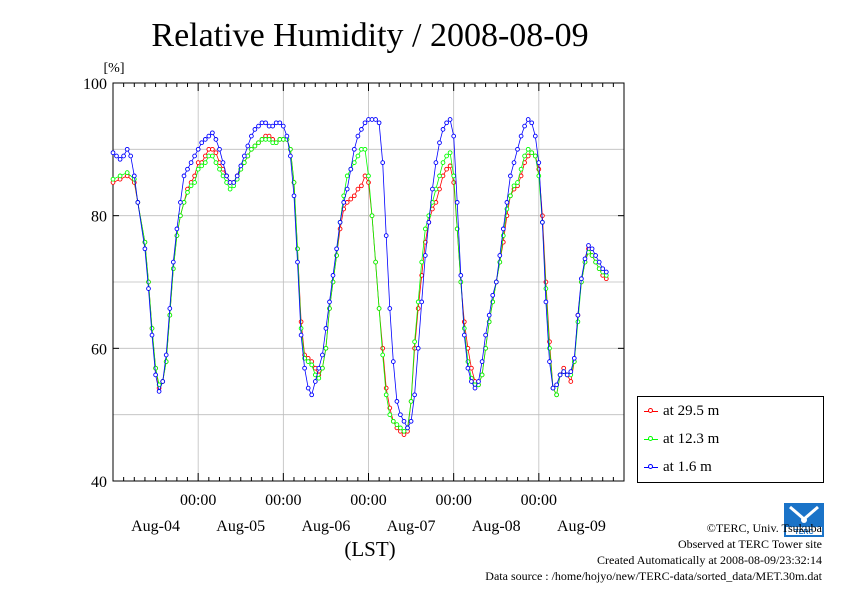 The height and width of the screenshot is (595, 842). I want to click on legend-label-12-3m: at 12.3 m, so click(691, 438).